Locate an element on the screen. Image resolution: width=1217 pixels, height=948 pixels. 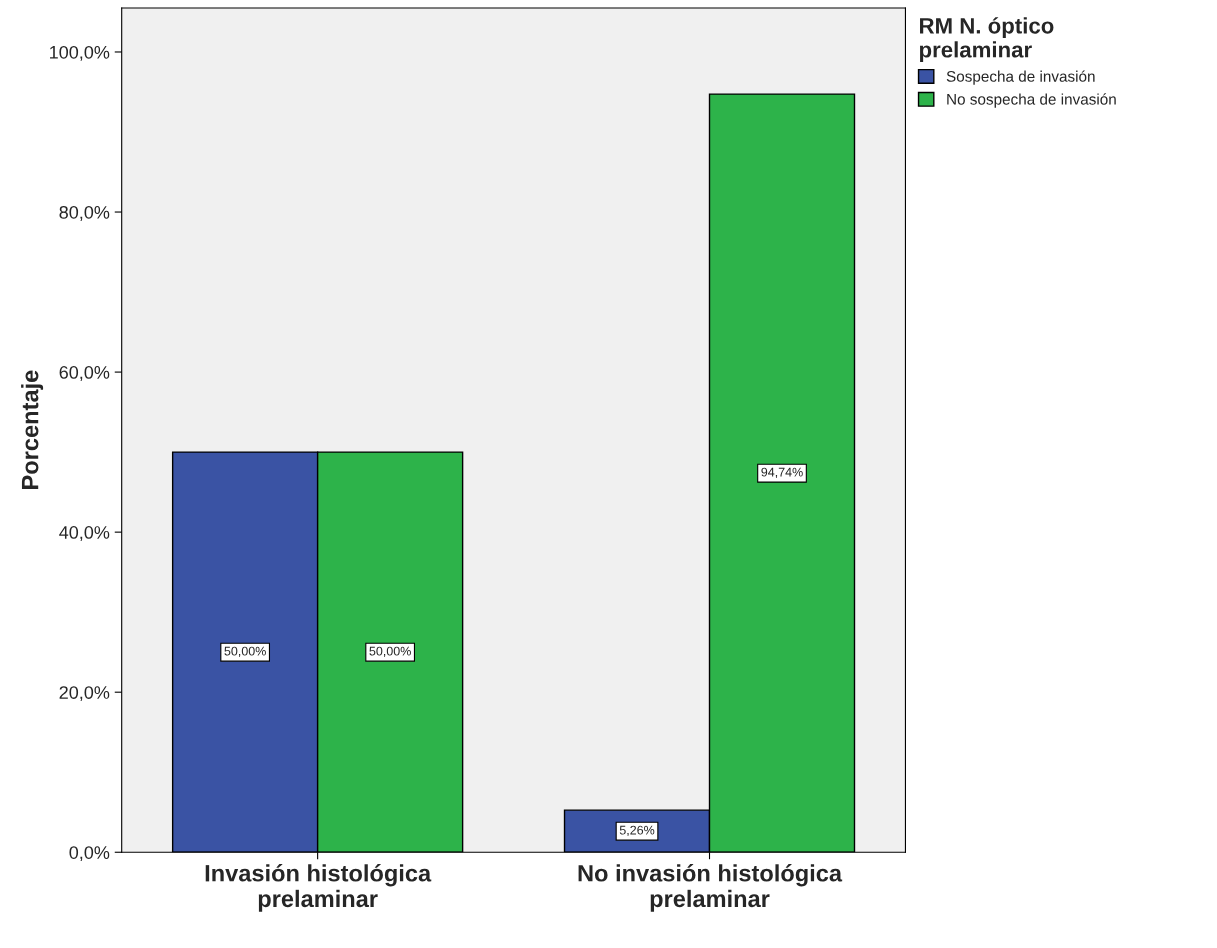
data-label: 94,74% is located at coordinates (782, 472).